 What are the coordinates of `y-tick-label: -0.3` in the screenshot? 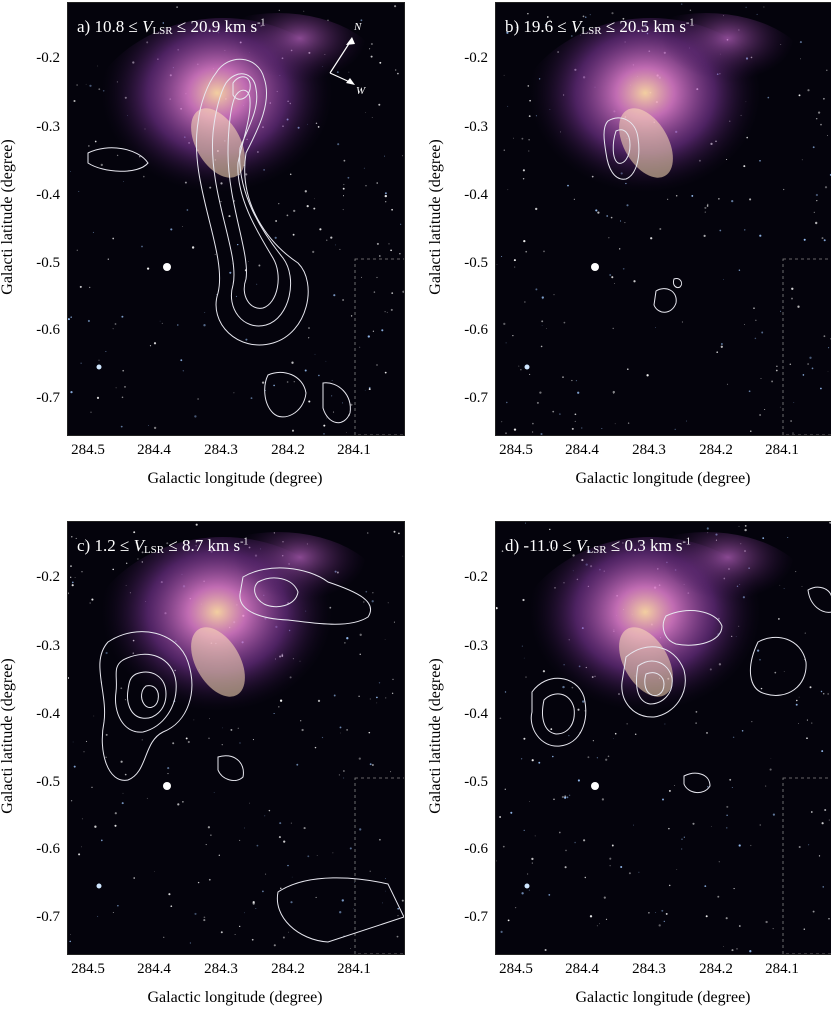 It's located at (476, 127).